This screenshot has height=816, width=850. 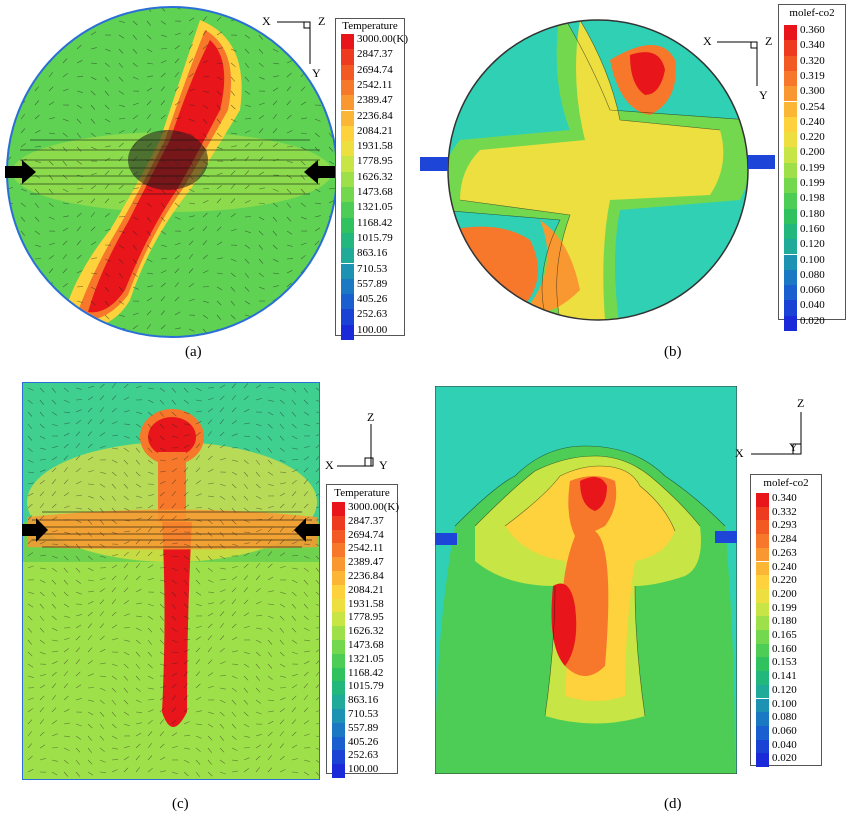 What do you see at coordinates (362, 674) in the screenshot?
I see `legend-row: 1168.42` at bounding box center [362, 674].